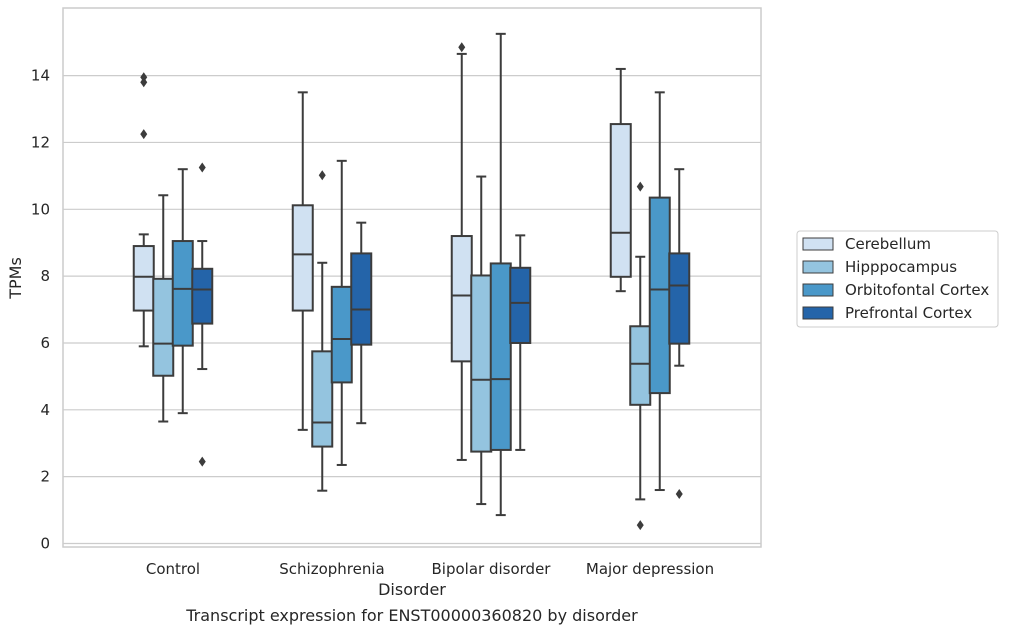 The width and height of the screenshot is (1009, 634). I want to click on x-tick-label: Control, so click(173, 569).